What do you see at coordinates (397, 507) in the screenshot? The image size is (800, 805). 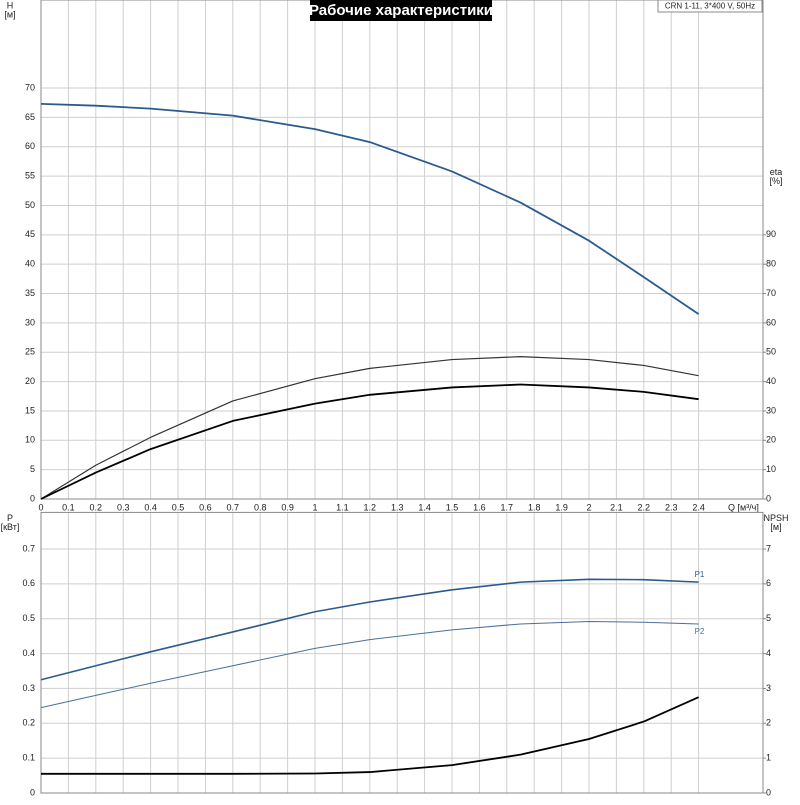 I see `x-tick-label: 1.3` at bounding box center [397, 507].